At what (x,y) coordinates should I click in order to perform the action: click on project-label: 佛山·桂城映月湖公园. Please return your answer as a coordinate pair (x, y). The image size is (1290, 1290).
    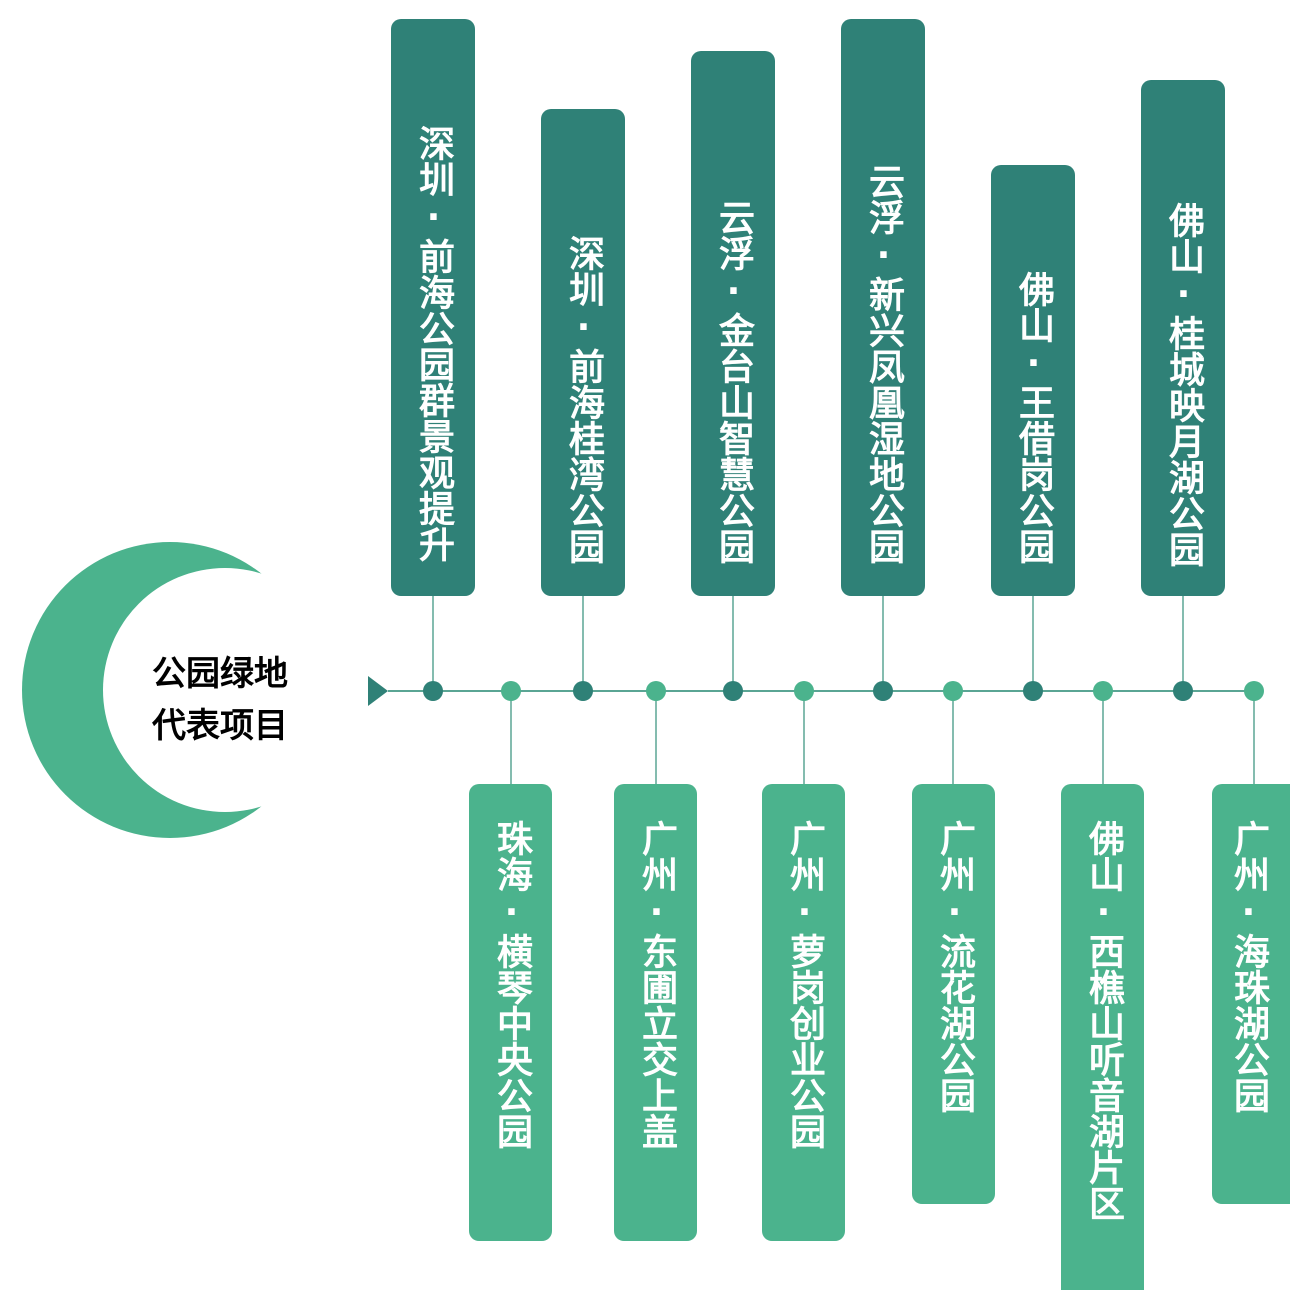
    Looking at the image, I should click on (1183, 384).